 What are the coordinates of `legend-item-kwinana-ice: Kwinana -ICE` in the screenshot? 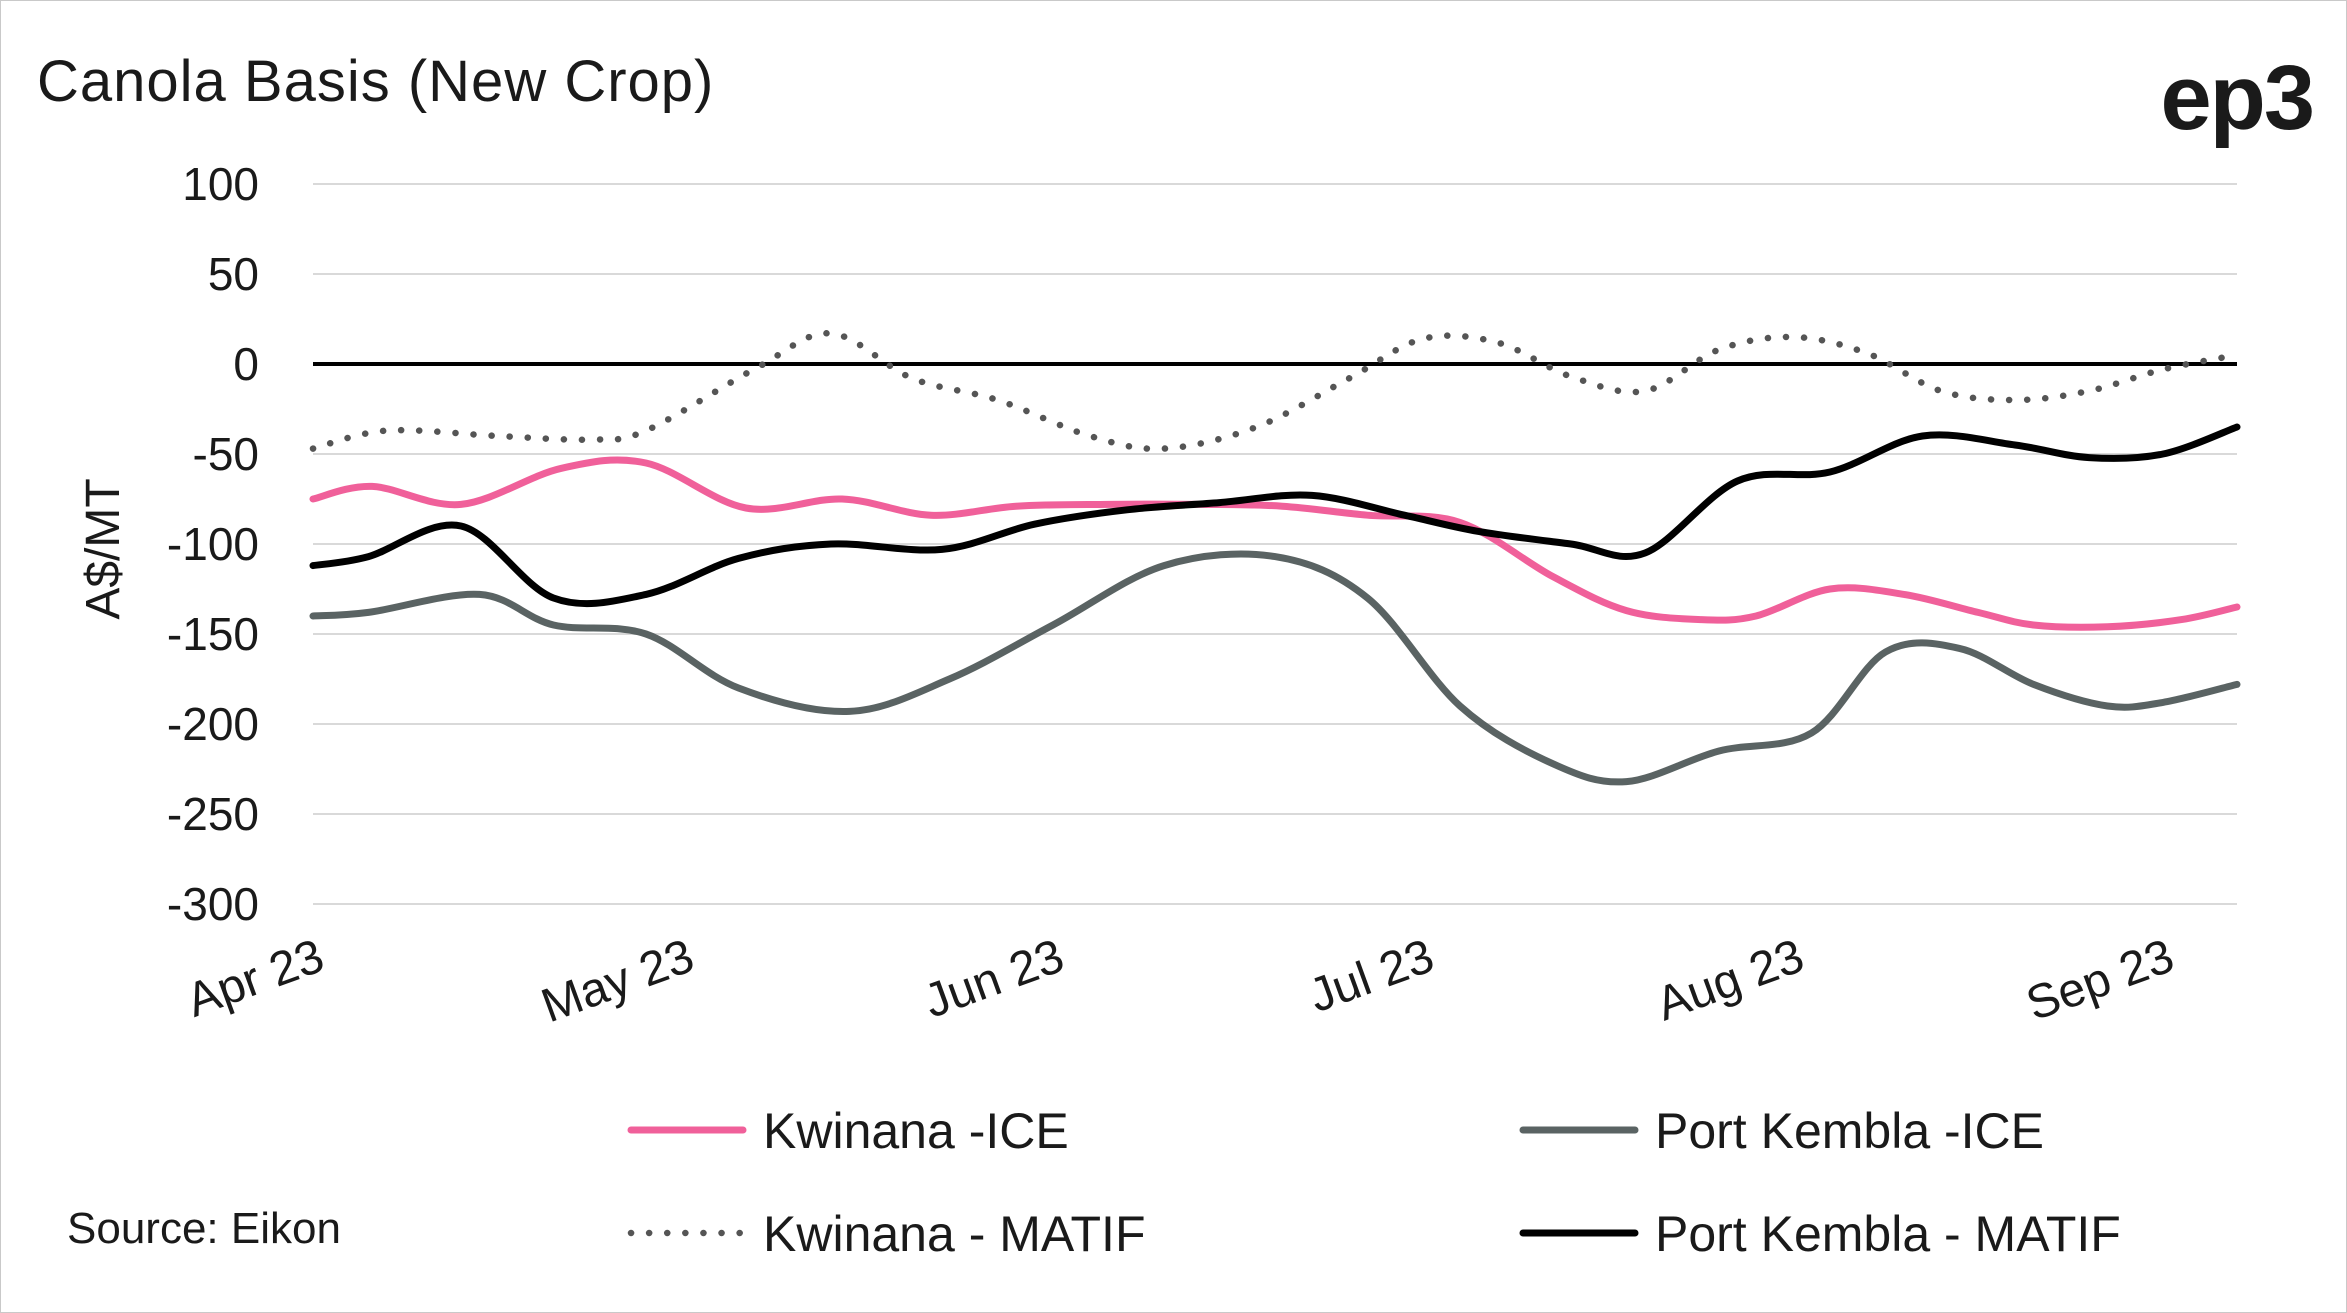 It's located at (848, 1131).